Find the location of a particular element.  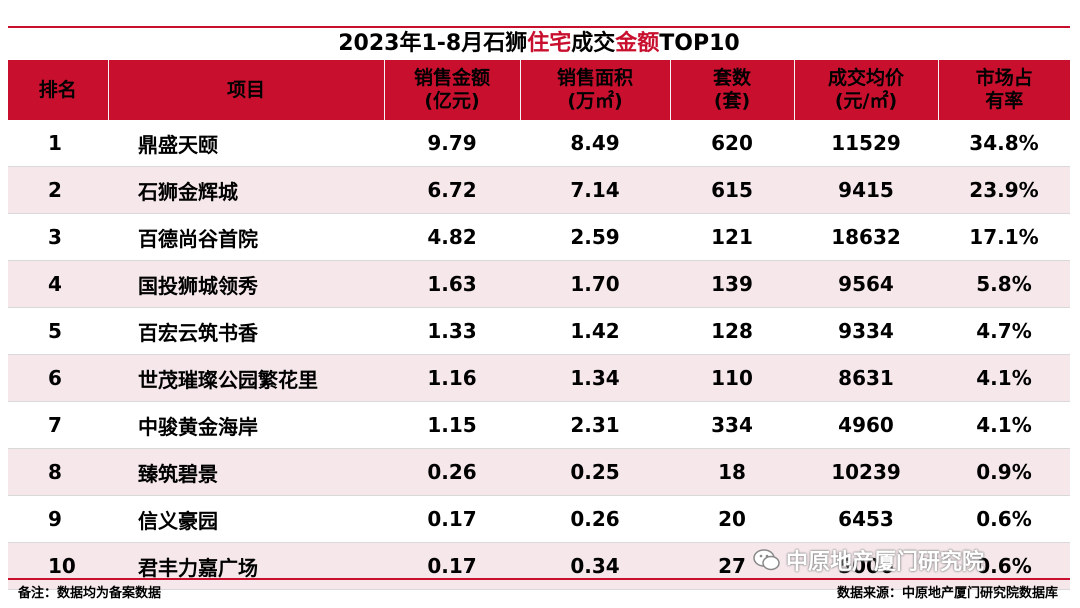

cell-amount: 4.82 is located at coordinates (452, 237).